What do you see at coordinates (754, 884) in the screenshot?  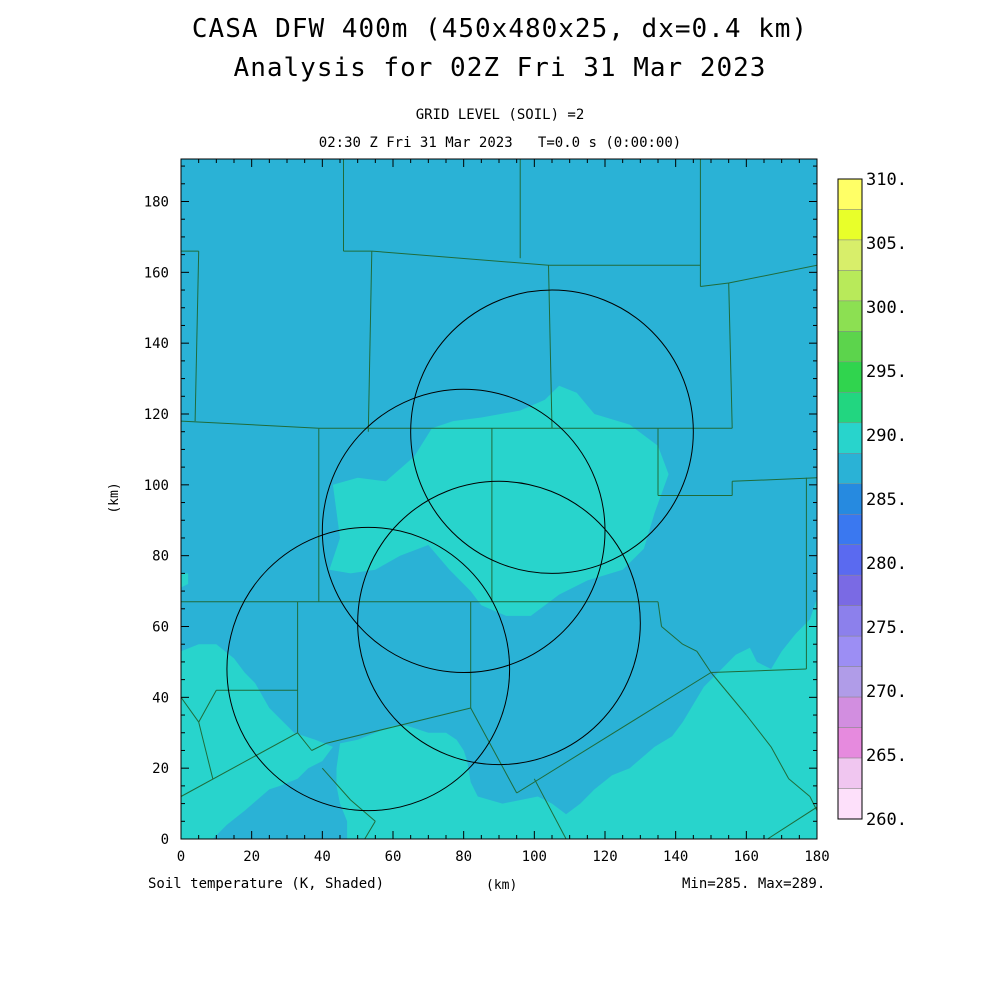 I see `min-max-label: Min=285. Max=289.` at bounding box center [754, 884].